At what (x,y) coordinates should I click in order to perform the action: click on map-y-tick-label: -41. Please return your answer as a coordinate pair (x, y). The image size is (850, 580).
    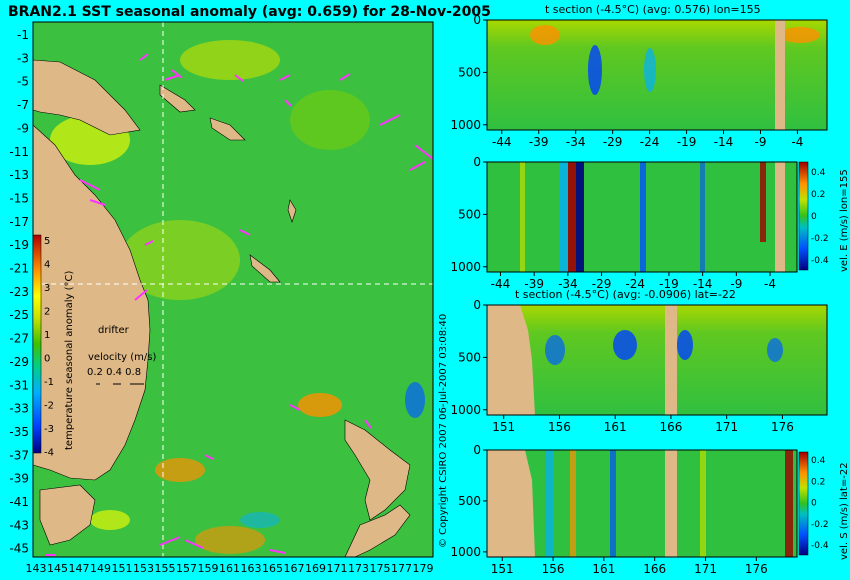
    Looking at the image, I should click on (19, 502).